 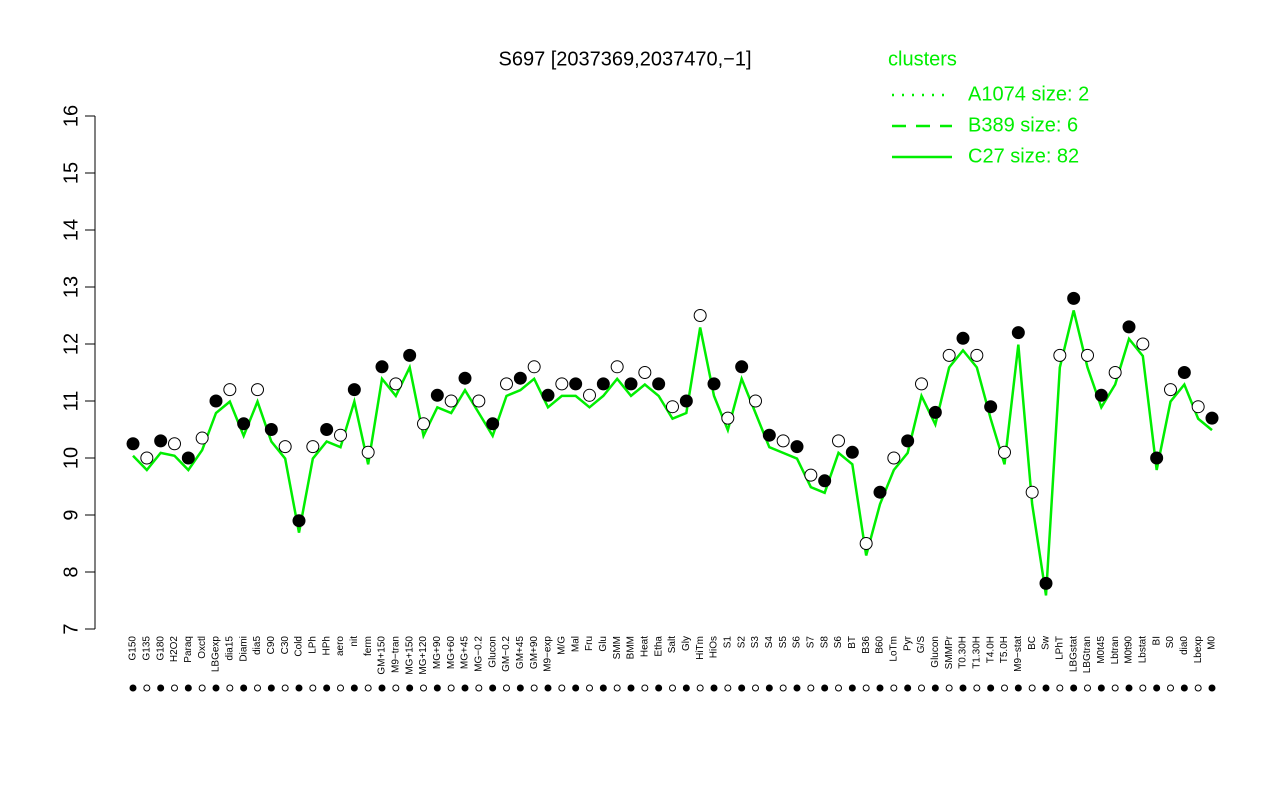 I want to click on x-tick-label: Paraq, so click(x=188, y=649).